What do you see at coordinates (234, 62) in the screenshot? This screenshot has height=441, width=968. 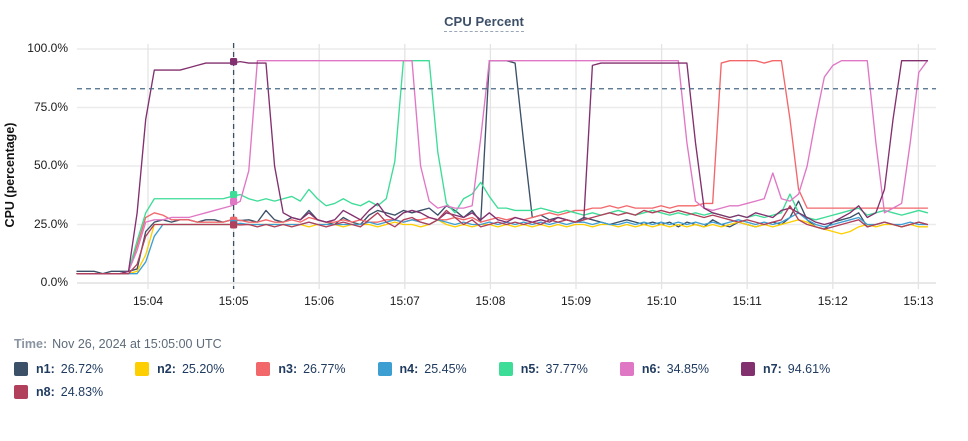 I see `cursor-marker-n7` at bounding box center [234, 62].